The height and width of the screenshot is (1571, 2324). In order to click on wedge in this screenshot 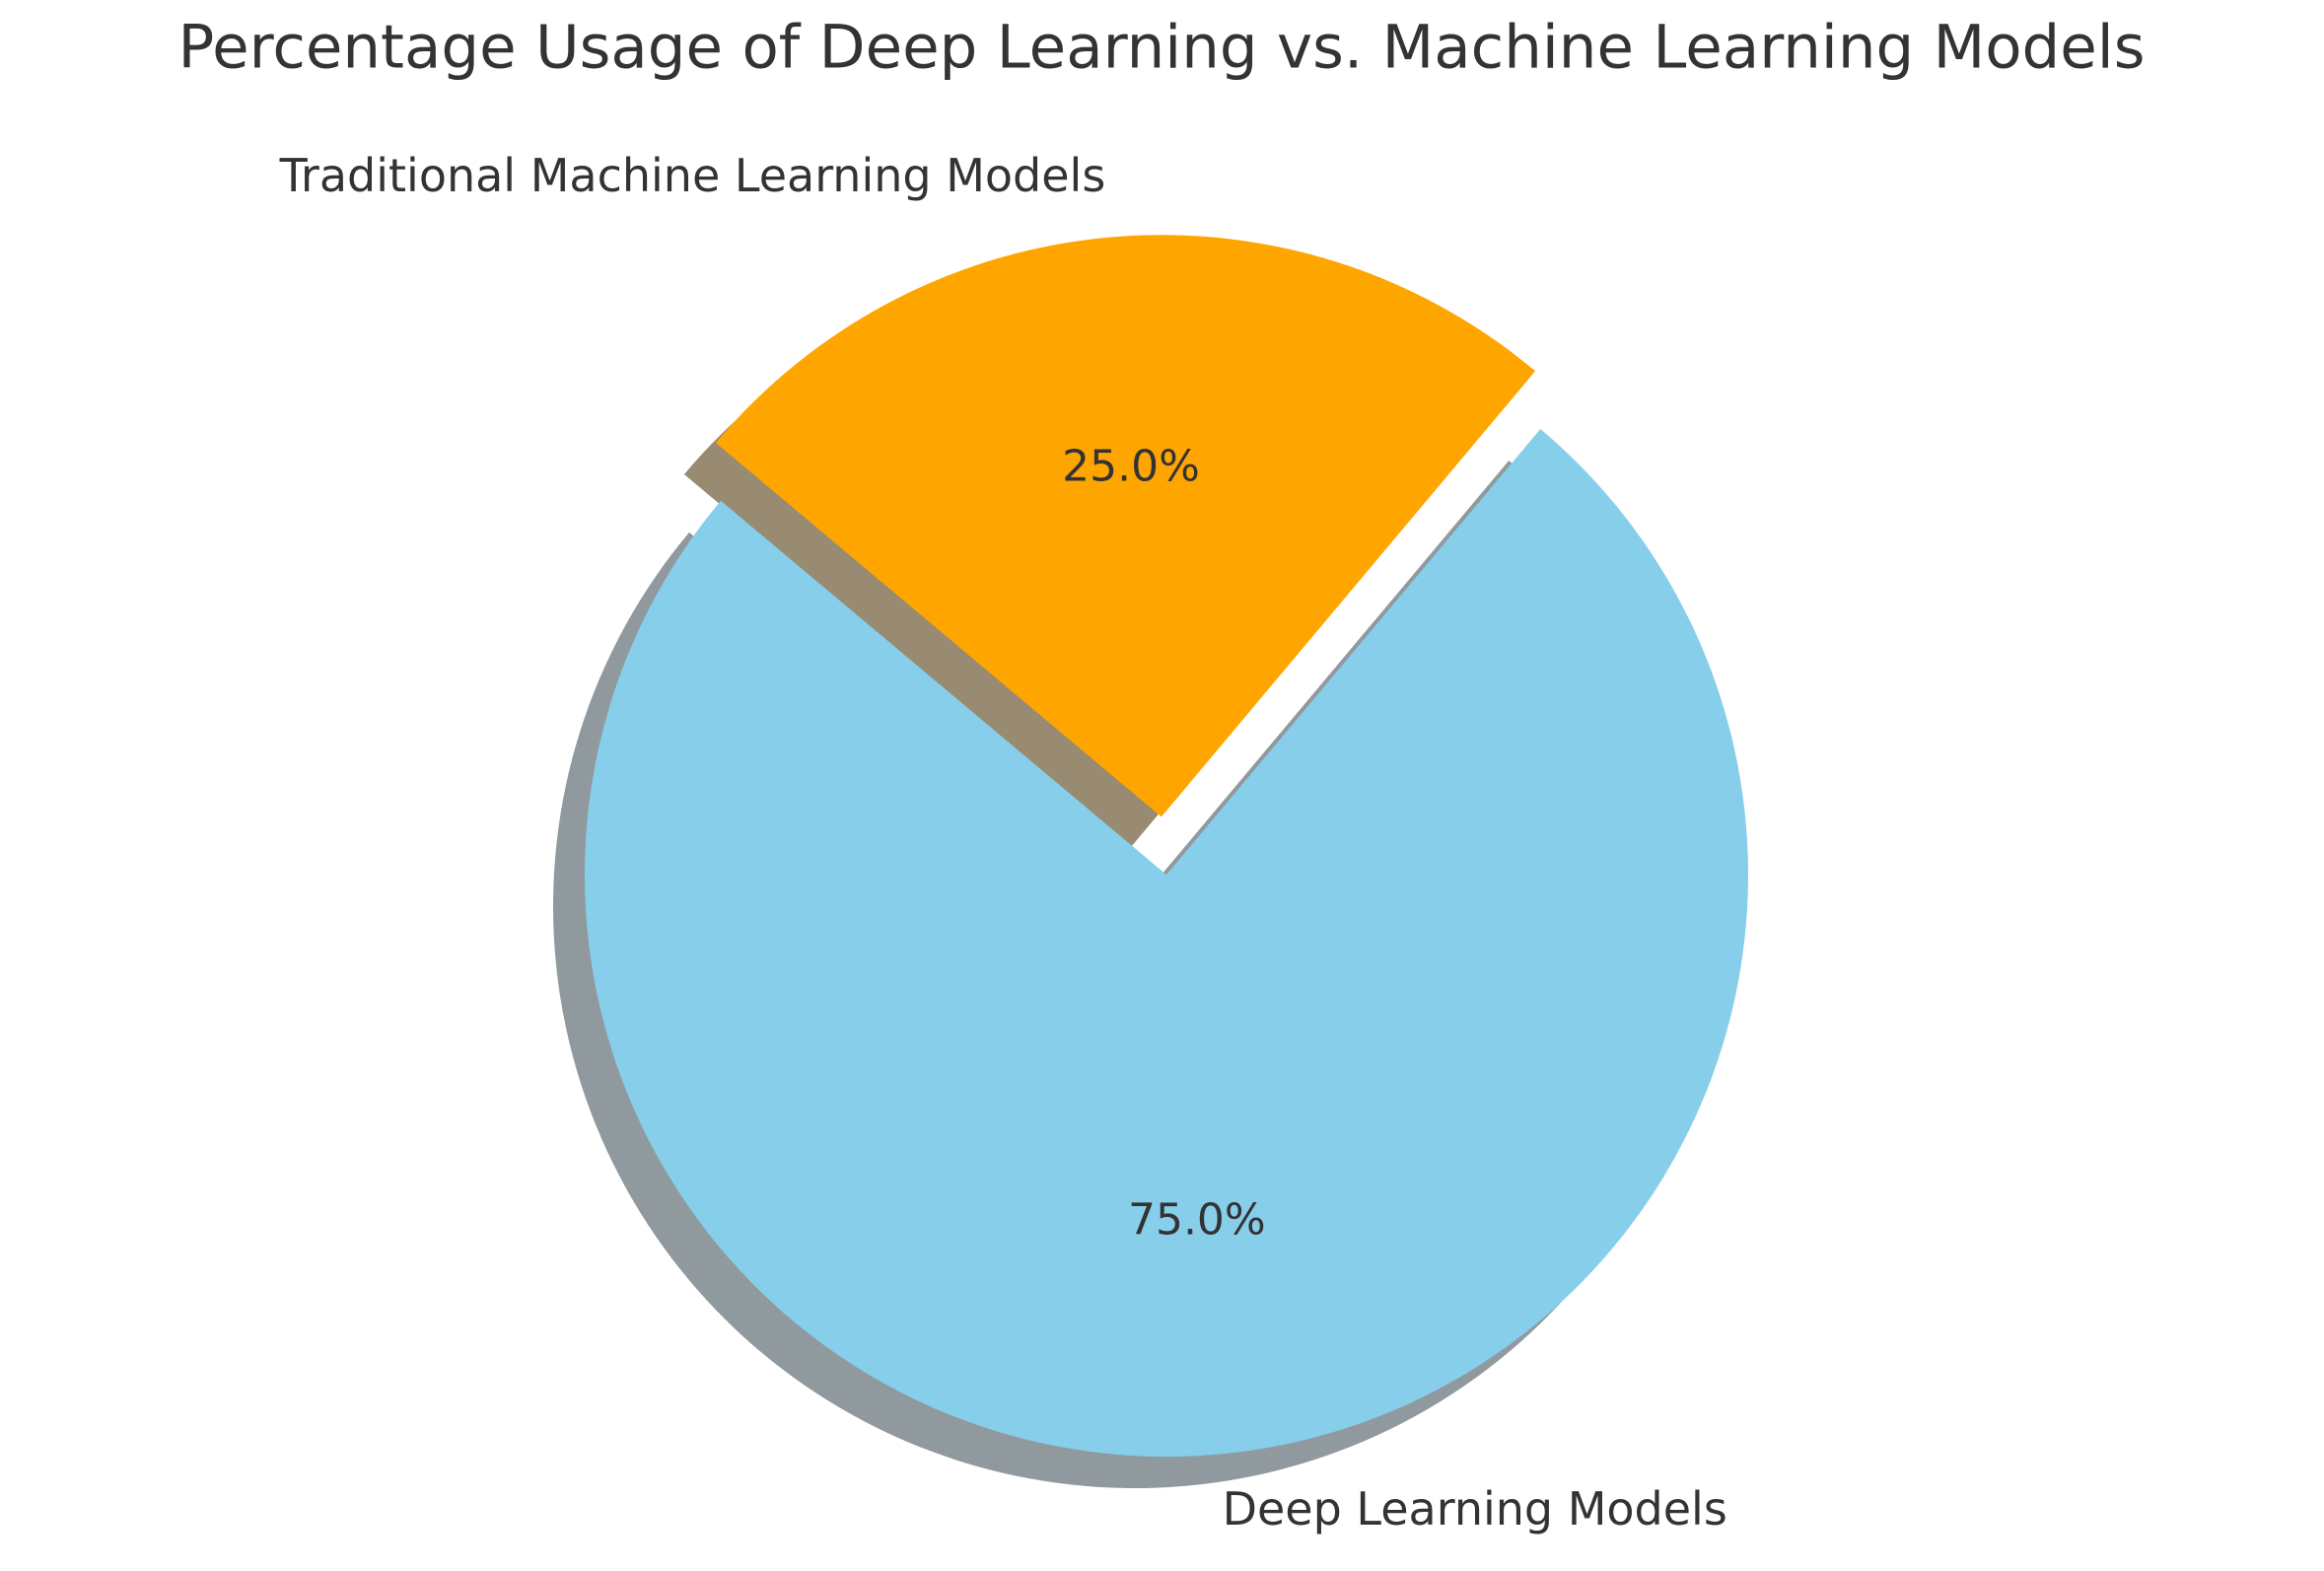, I will do `click(1125, 526)`.